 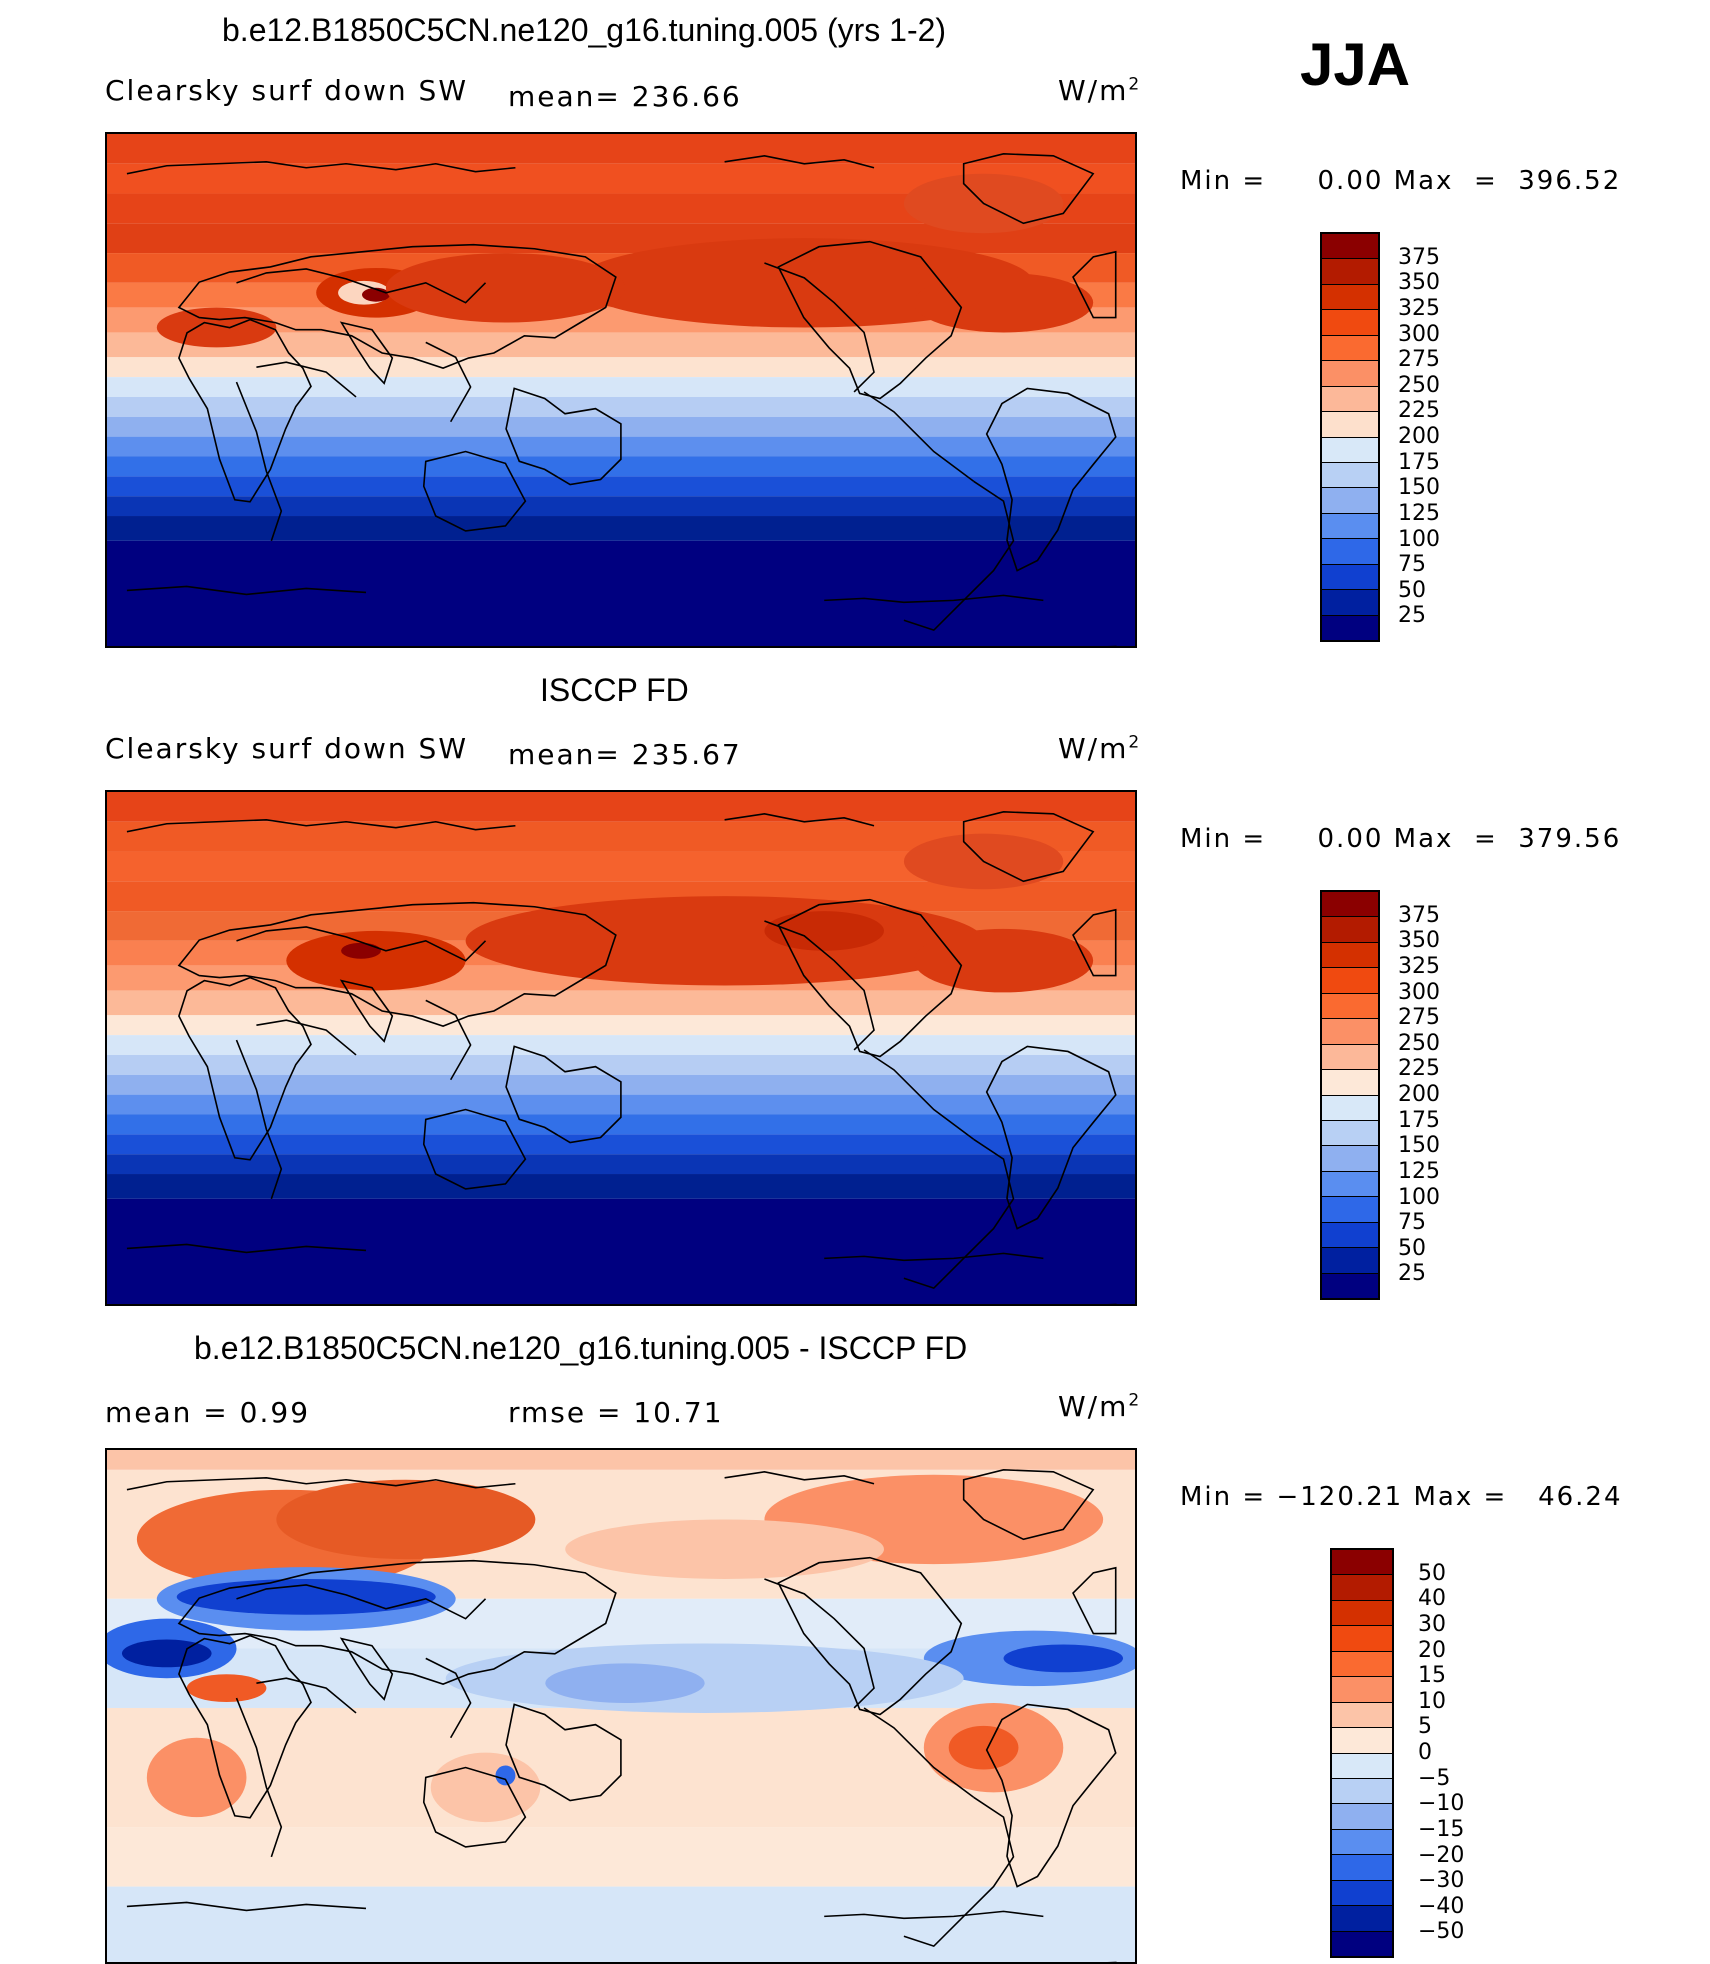 I want to click on panel-2-variable-label: Clearsky surf down SW, so click(x=287, y=748).